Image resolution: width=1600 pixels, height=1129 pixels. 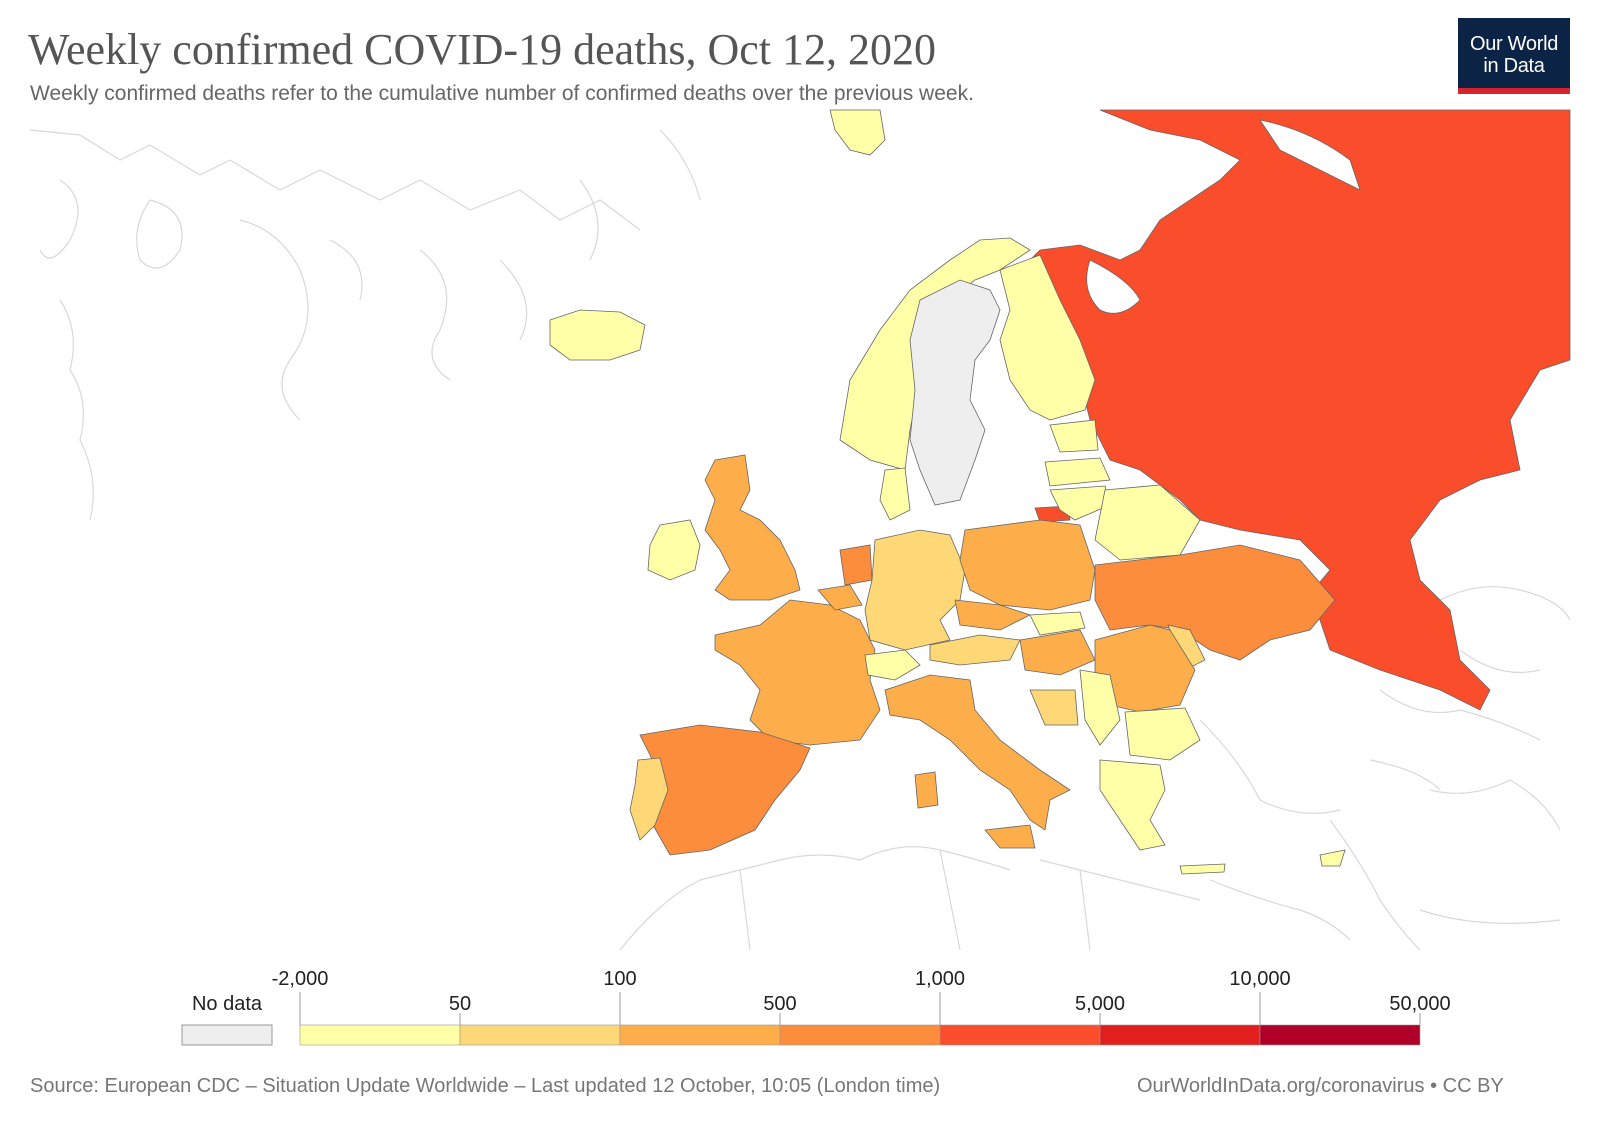 What do you see at coordinates (1259, 979) in the screenshot?
I see `legend-tick-label: 10,000` at bounding box center [1259, 979].